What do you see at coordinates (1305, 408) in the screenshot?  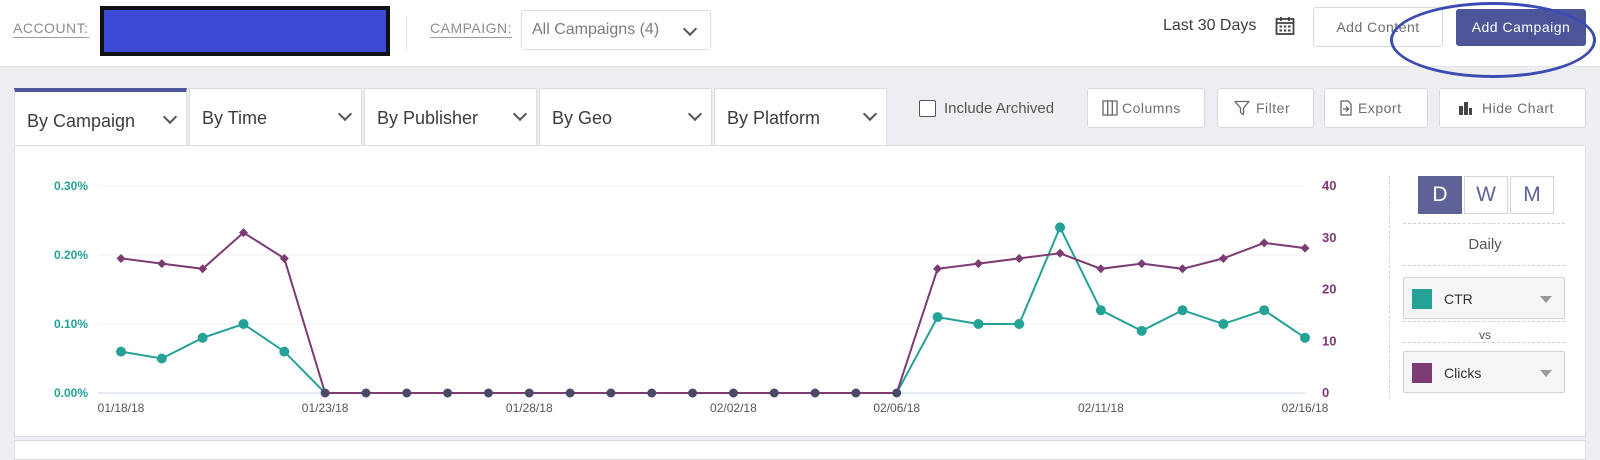 I see `x-tick-label: 02/16/18` at bounding box center [1305, 408].